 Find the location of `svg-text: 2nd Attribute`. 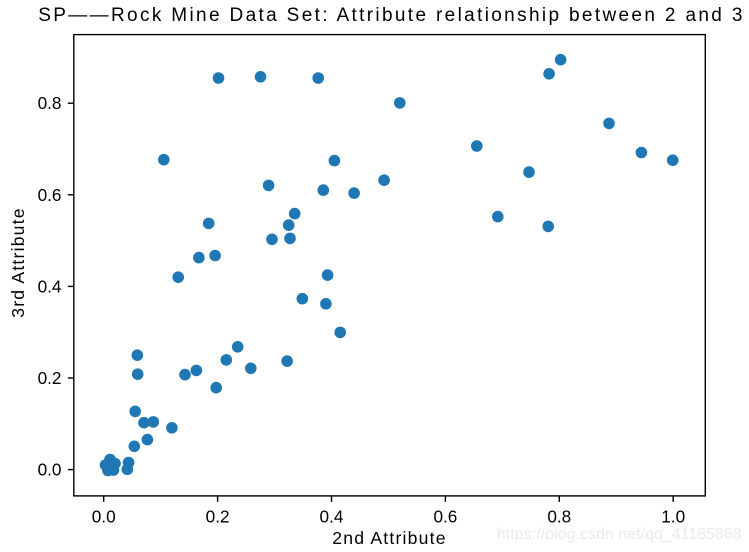

svg-text: 2nd Attribute is located at coordinates (389, 538).